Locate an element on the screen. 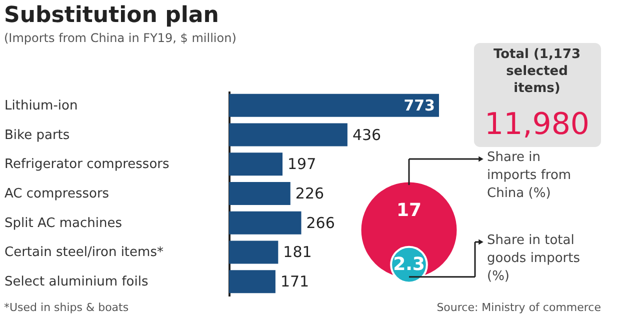 This screenshot has height=323, width=620. data-label: 773 is located at coordinates (419, 105).